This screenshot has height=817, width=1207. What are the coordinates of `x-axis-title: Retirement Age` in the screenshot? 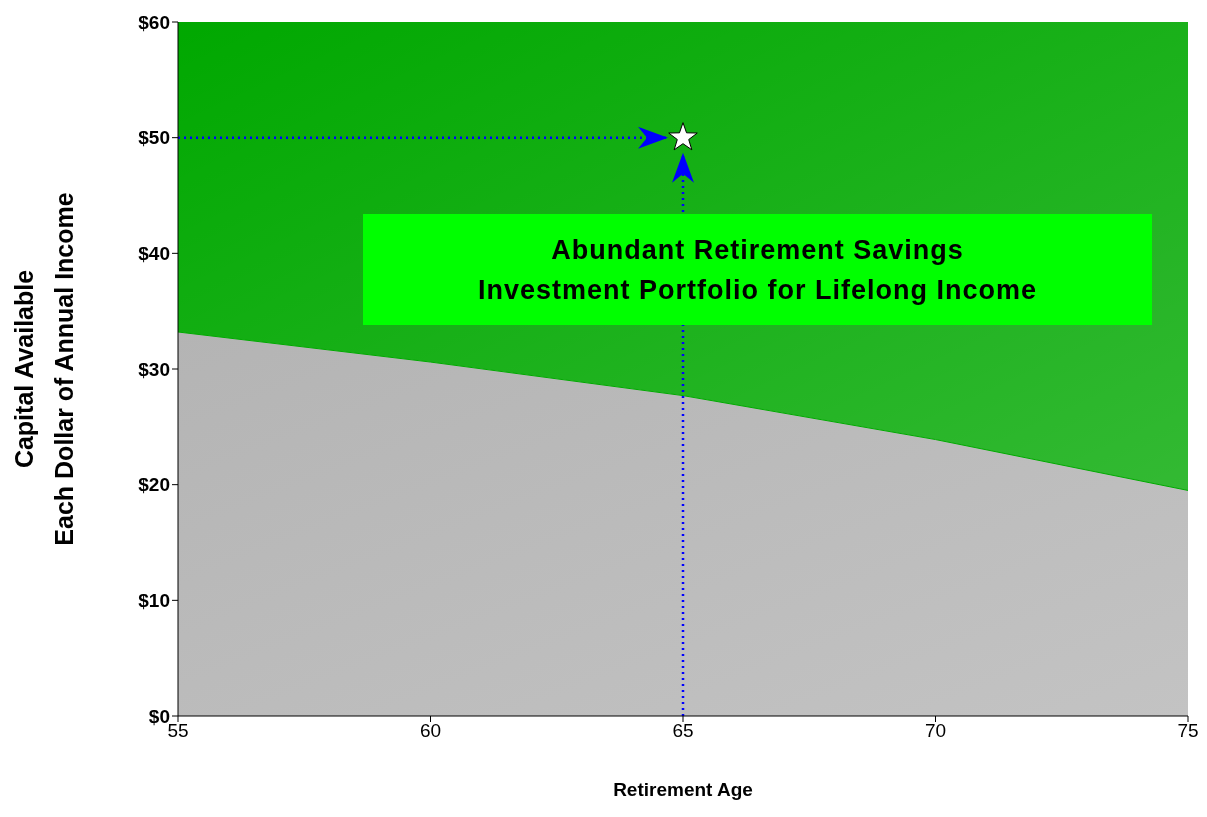 It's located at (683, 789).